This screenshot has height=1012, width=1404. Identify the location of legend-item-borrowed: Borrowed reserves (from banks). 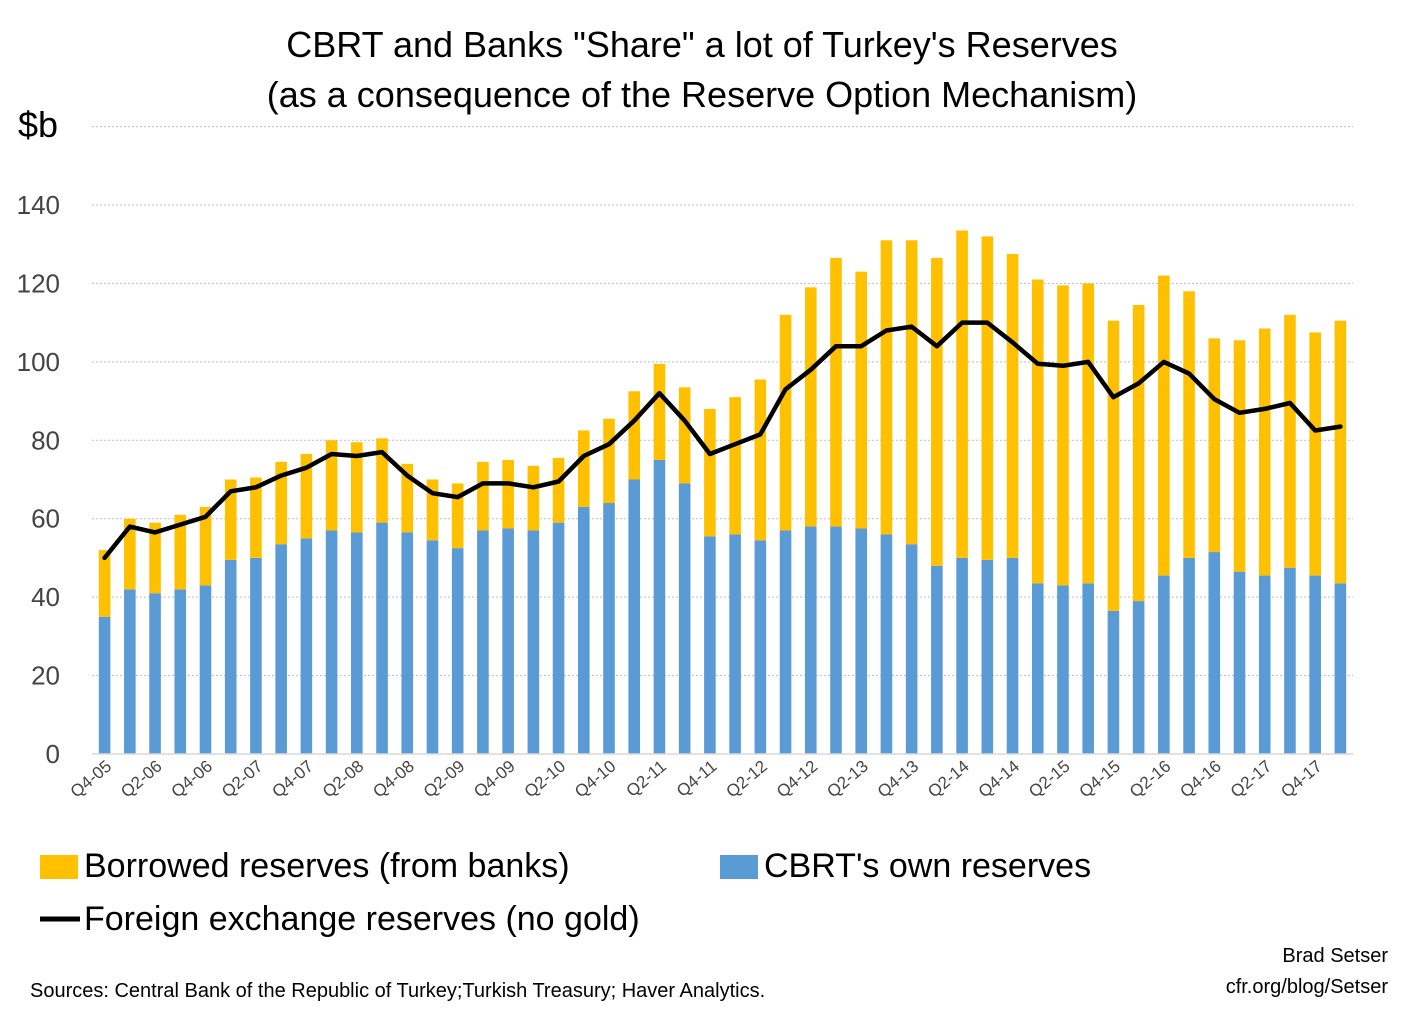
(305, 866).